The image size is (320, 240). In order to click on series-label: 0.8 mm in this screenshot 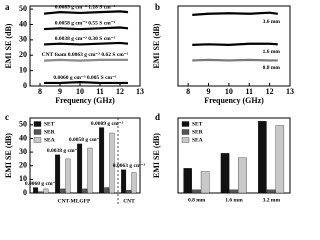, I will do `click(272, 68)`.